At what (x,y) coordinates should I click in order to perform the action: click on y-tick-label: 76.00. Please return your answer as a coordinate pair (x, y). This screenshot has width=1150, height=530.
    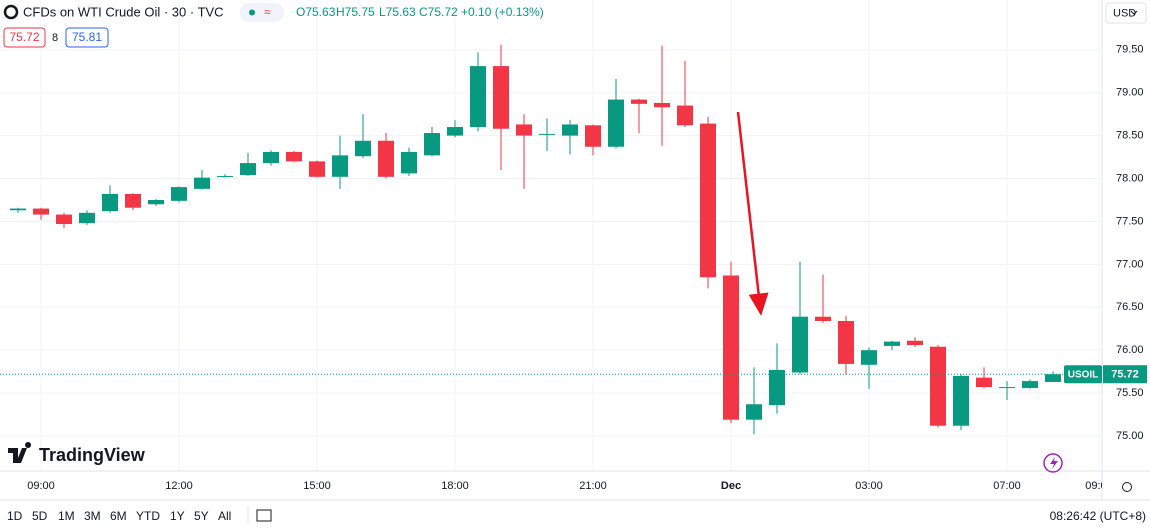
    Looking at the image, I should click on (1130, 350).